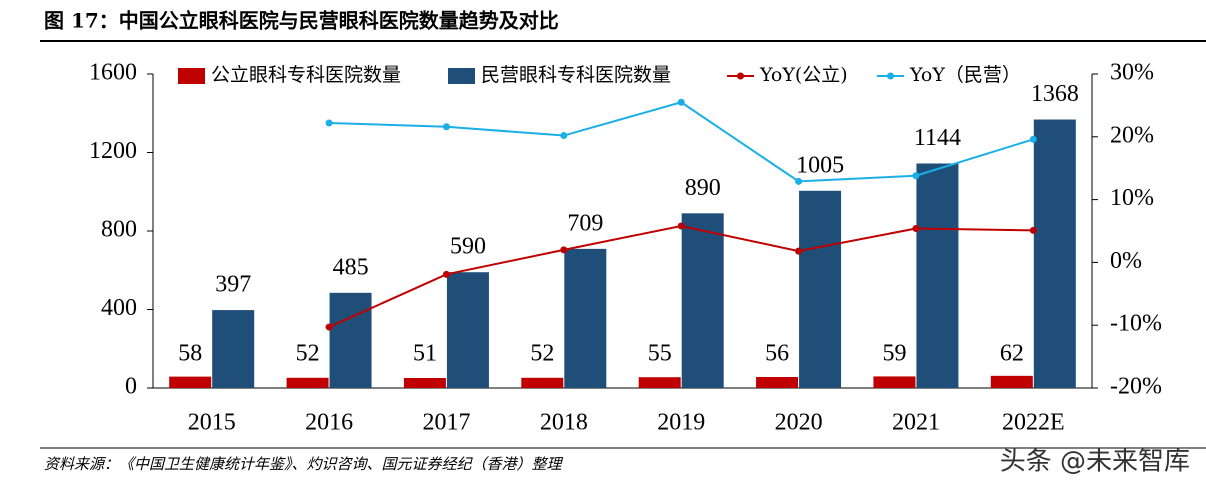 The image size is (1206, 487). Describe the element at coordinates (894, 354) in the screenshot. I see `value-label: 59` at that location.